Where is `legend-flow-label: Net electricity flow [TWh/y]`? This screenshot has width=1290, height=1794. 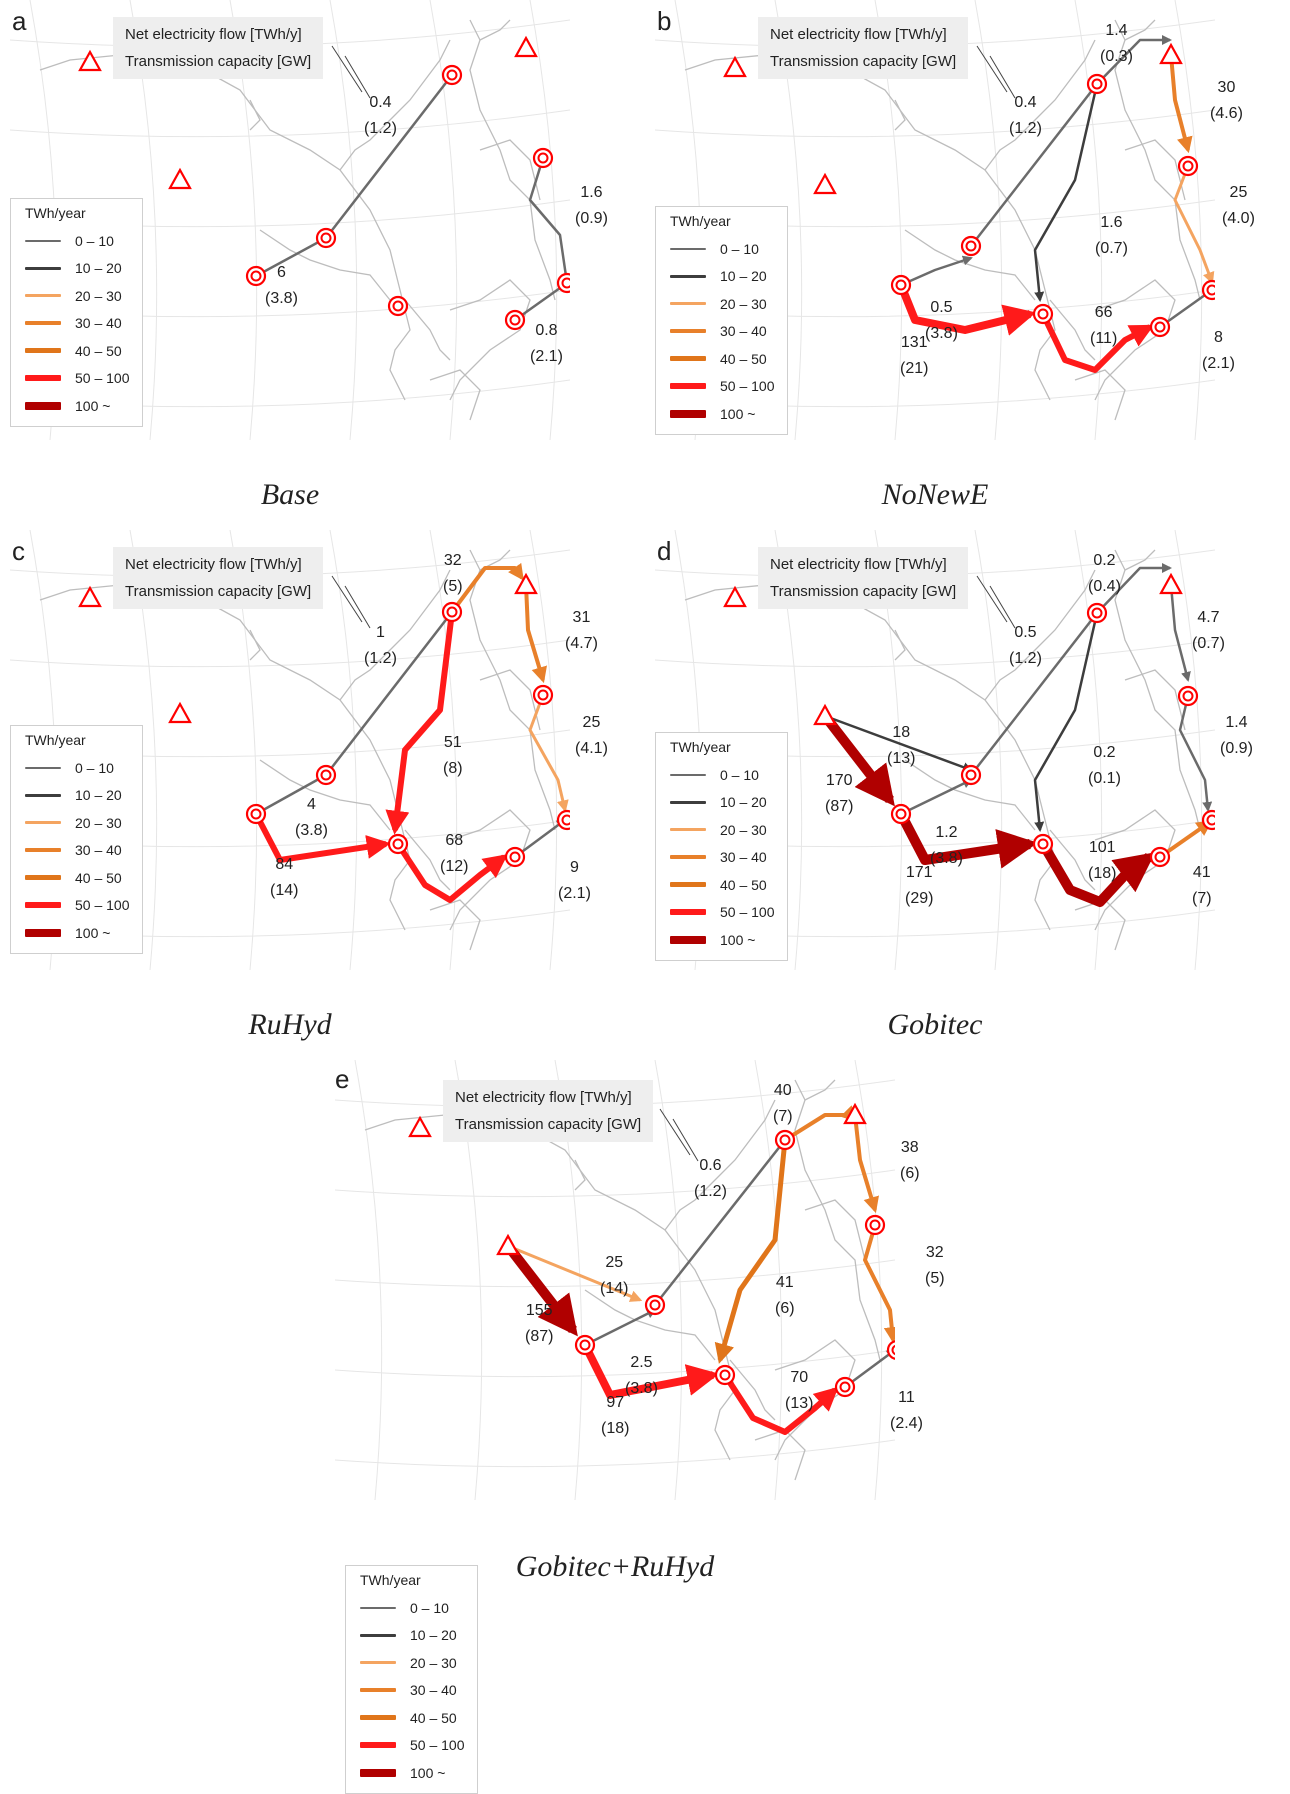
legend-flow-label: Net electricity flow [TWh/y] is located at coordinates (213, 34).